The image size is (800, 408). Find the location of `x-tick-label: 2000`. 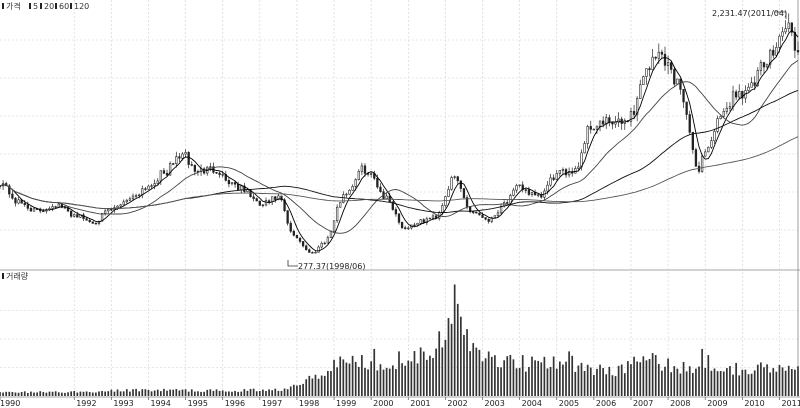

x-tick-label: 2000 is located at coordinates (383, 403).